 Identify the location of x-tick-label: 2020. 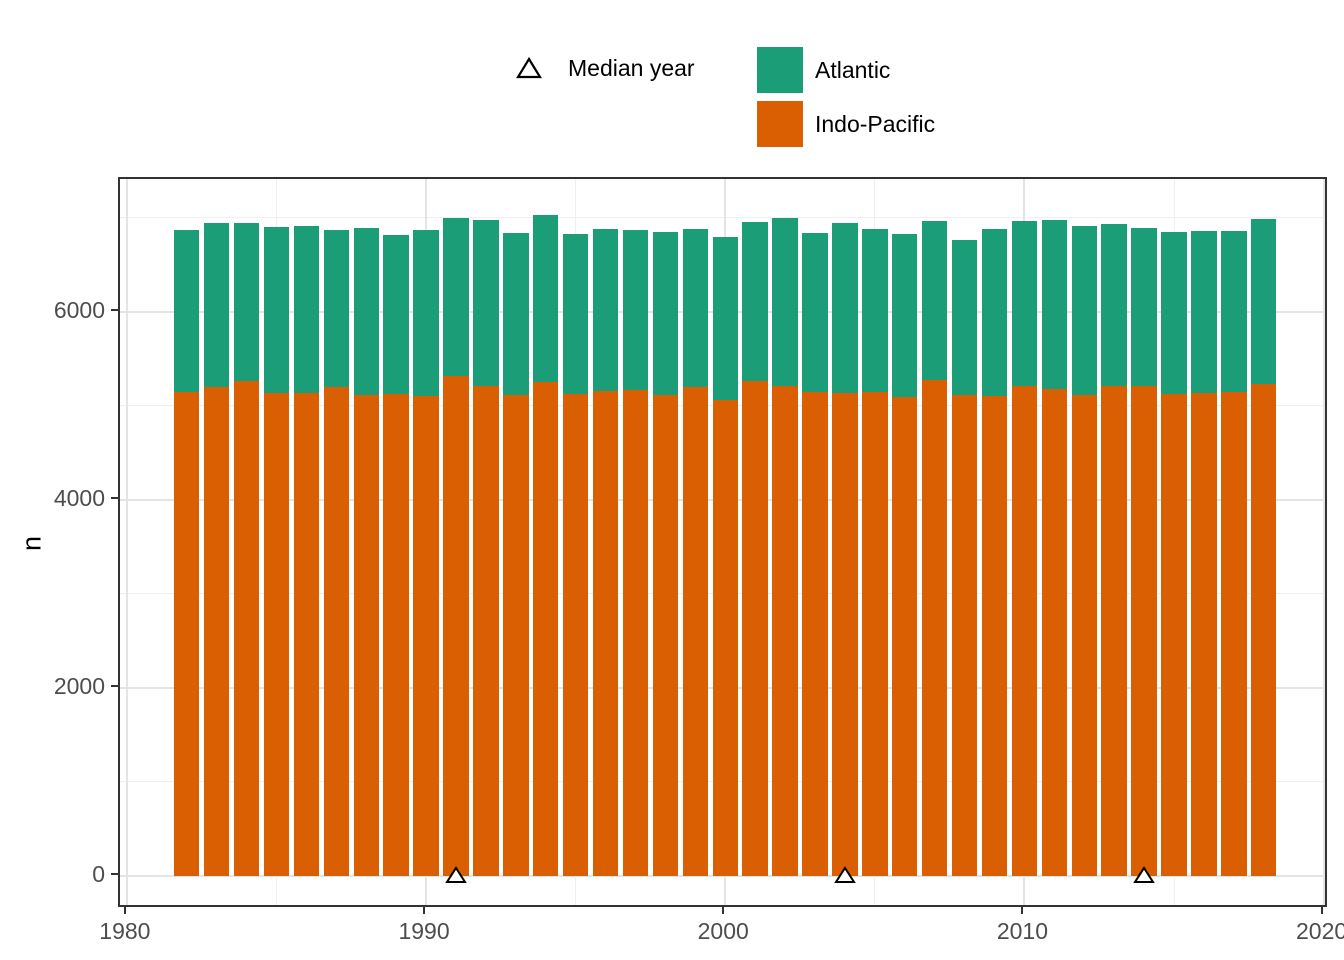
(1320, 931).